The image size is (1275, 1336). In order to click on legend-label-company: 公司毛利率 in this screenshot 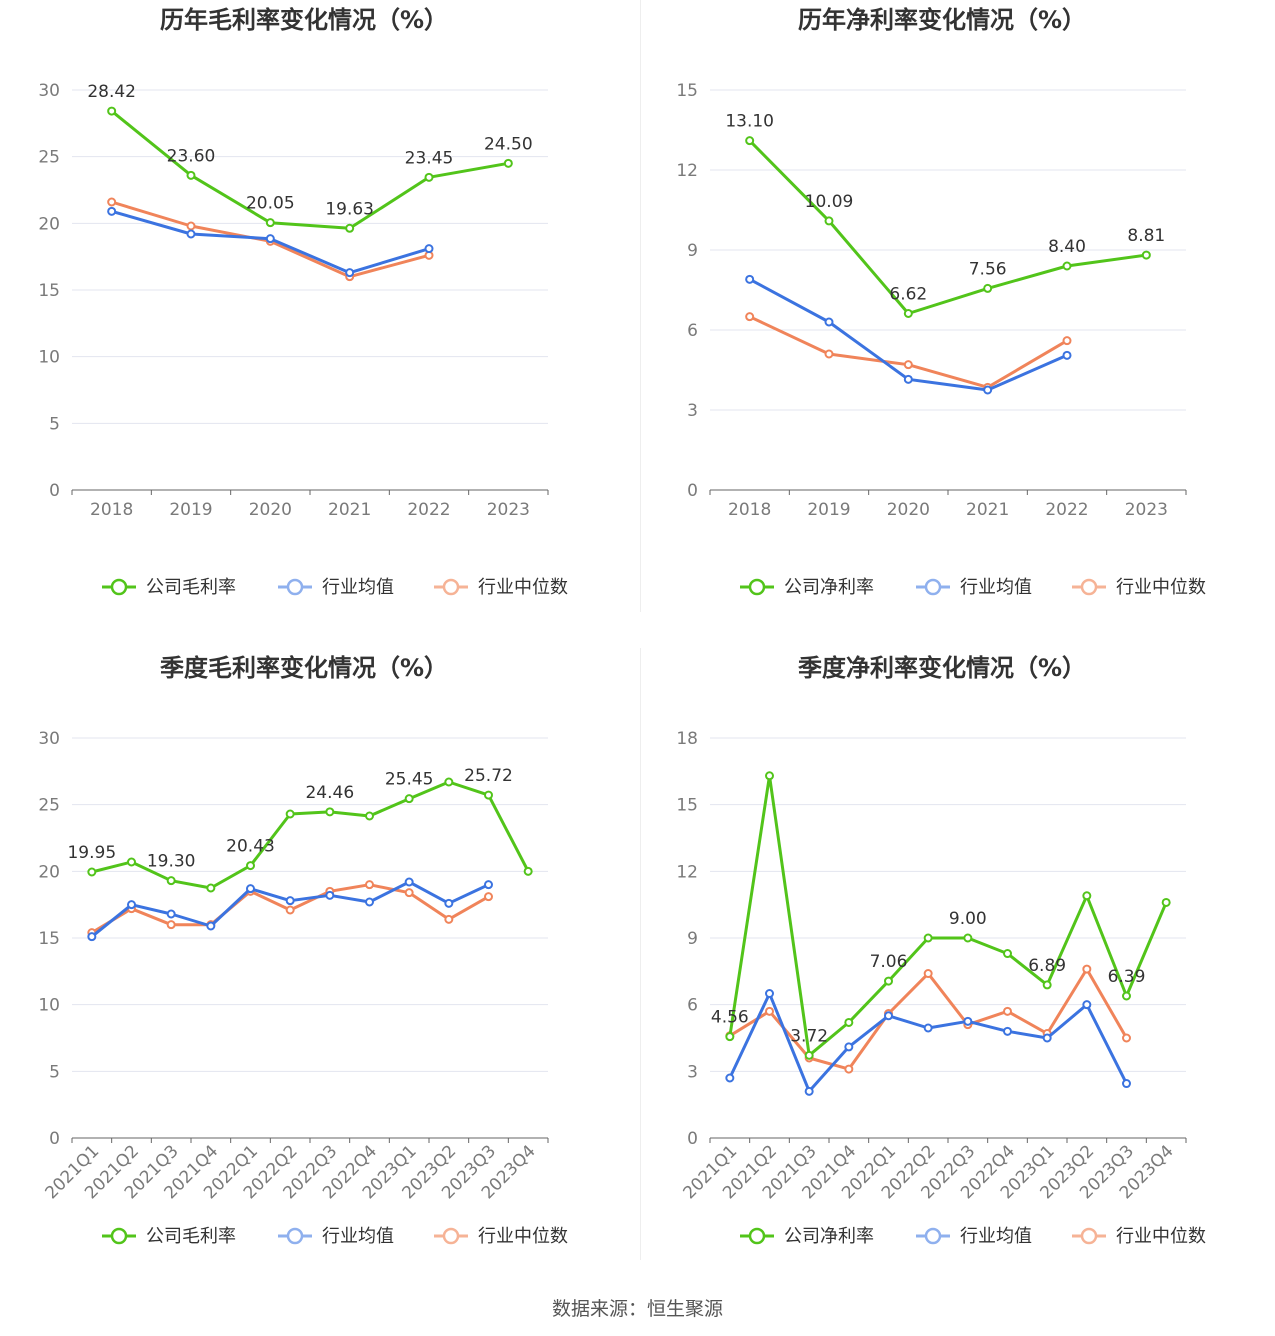, I will do `click(191, 587)`.